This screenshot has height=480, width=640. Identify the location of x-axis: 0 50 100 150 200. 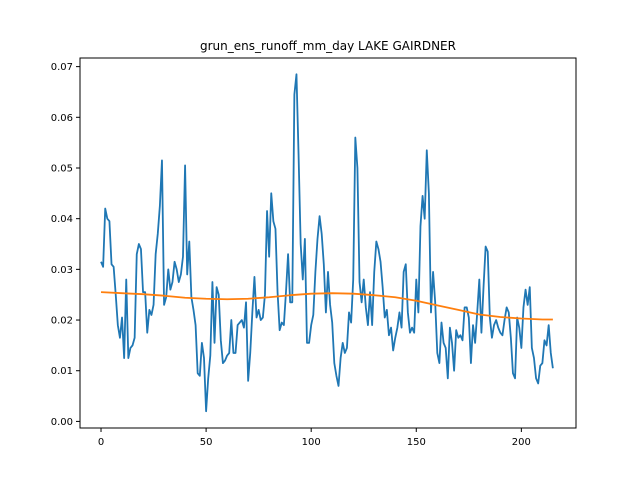
(314, 438).